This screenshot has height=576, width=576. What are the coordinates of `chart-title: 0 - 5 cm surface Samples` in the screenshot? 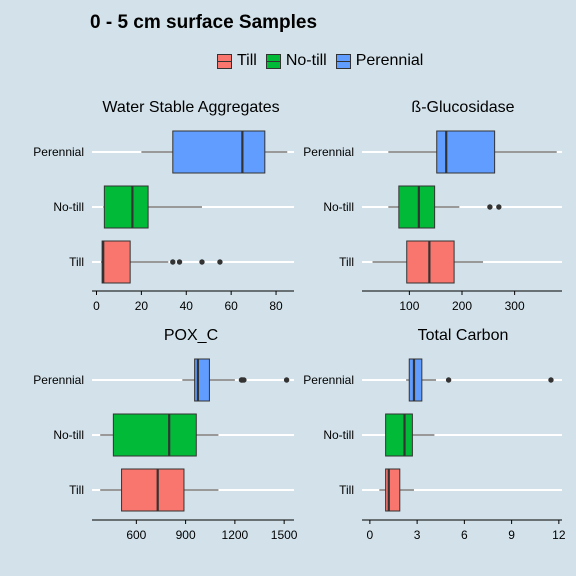 It's located at (204, 22).